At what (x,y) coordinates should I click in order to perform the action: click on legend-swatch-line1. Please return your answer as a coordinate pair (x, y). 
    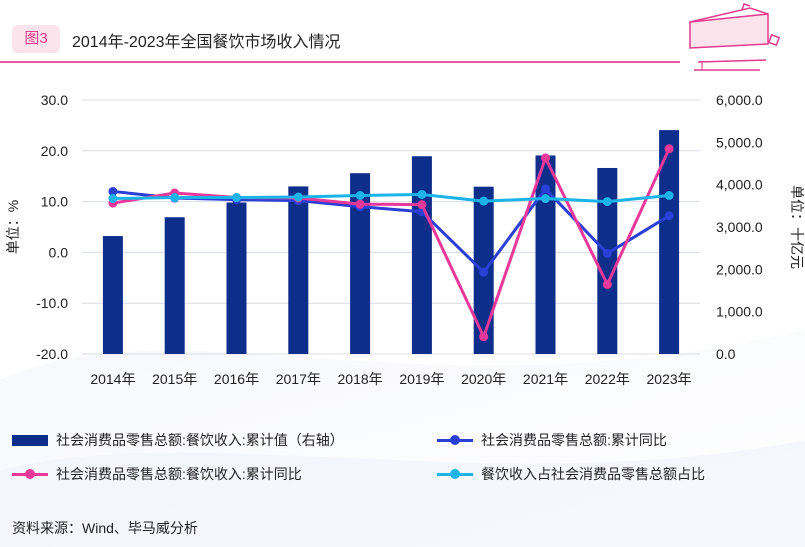
    Looking at the image, I should click on (455, 439).